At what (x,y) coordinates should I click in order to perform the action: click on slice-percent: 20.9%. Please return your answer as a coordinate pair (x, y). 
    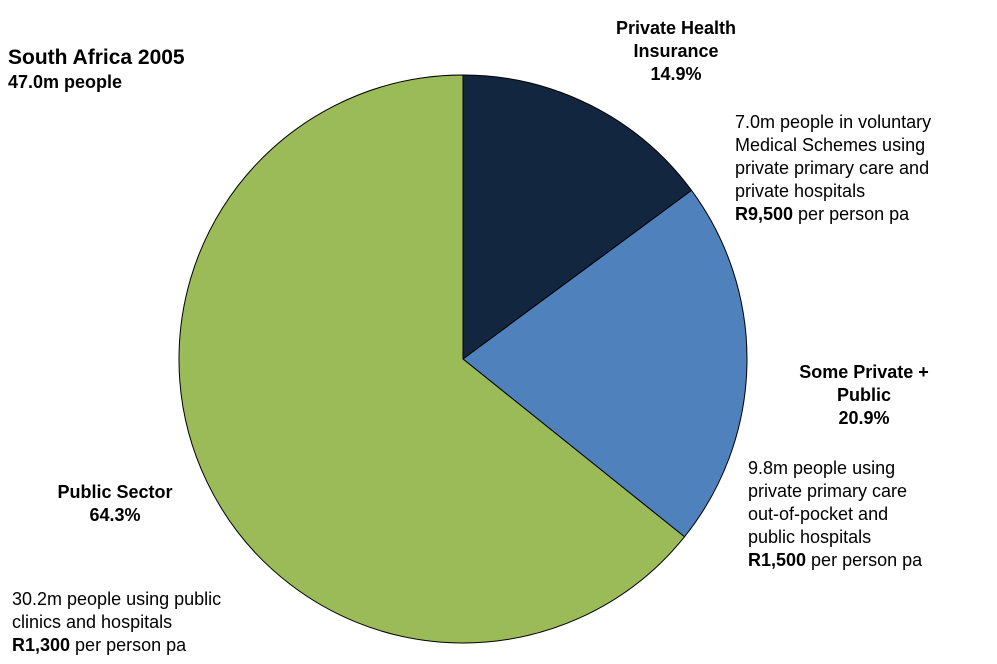
    Looking at the image, I should click on (864, 418).